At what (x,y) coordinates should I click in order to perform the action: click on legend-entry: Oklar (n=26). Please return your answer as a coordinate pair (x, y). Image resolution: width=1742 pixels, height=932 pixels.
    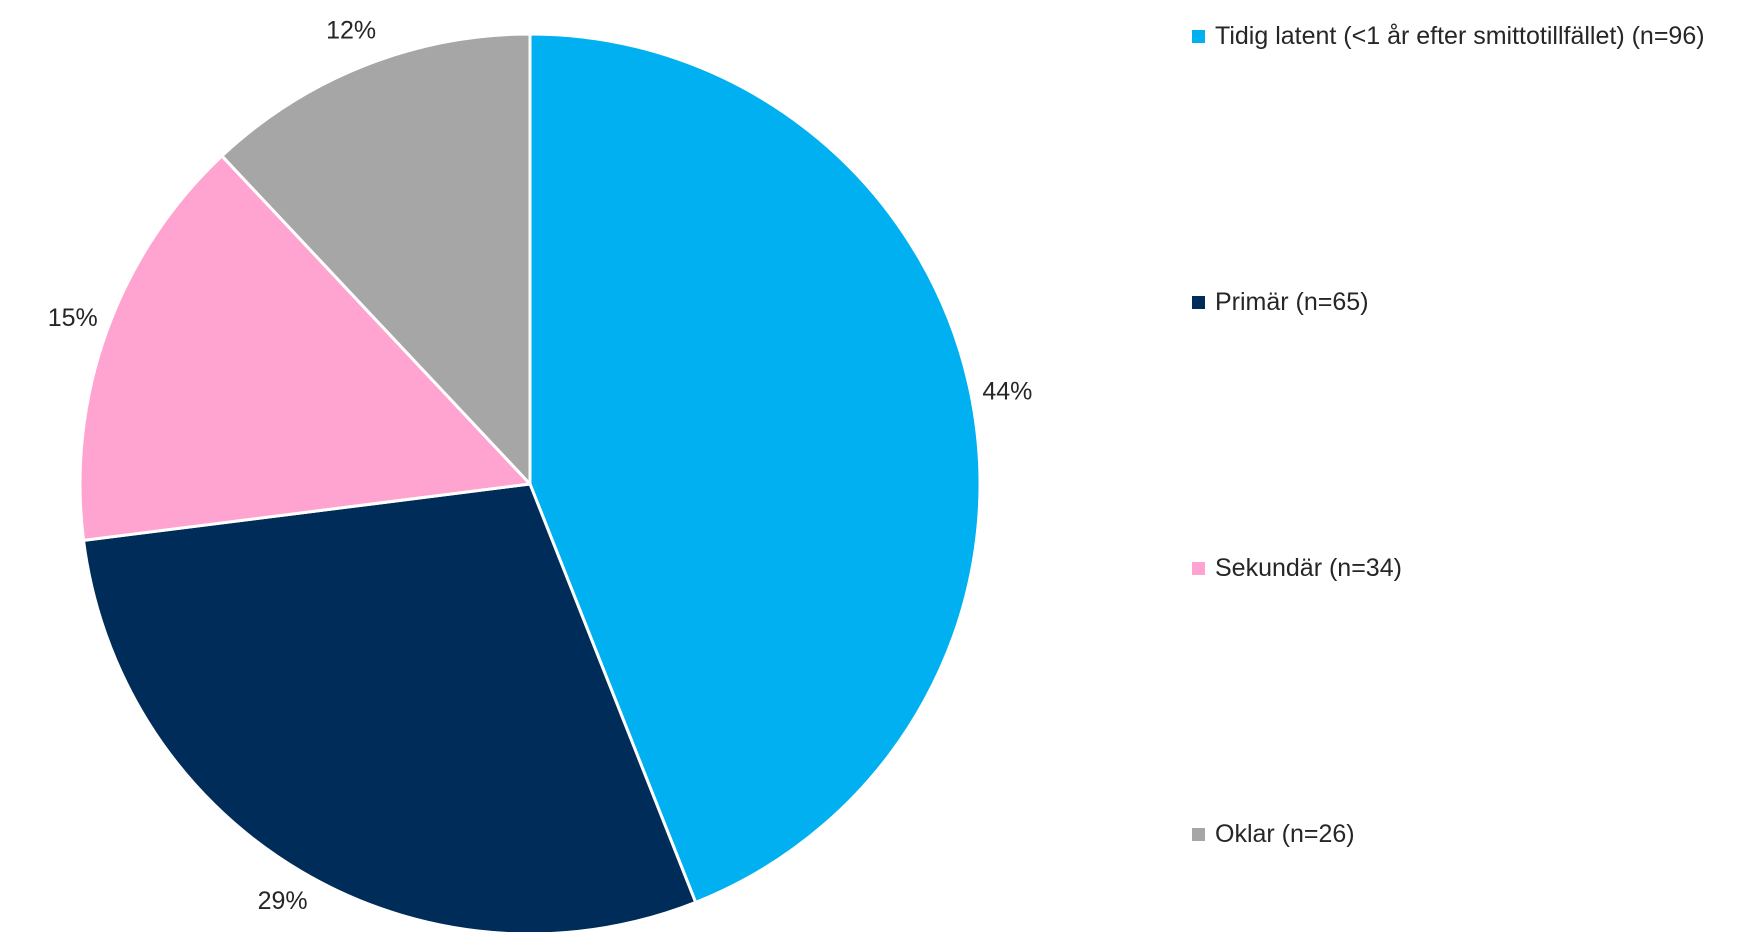
    Looking at the image, I should click on (1462, 834).